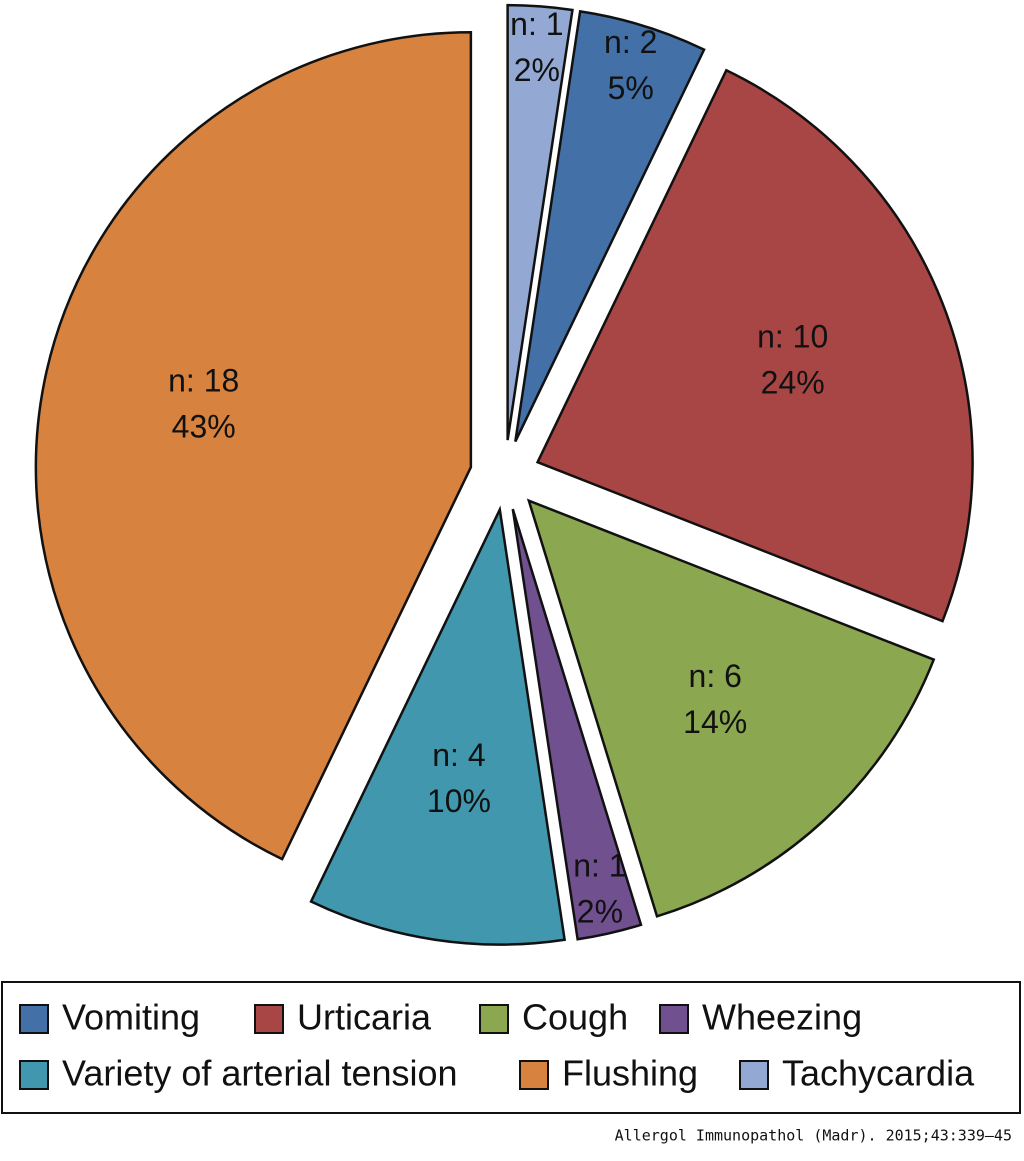 The image size is (1024, 1161). What do you see at coordinates (131, 1017) in the screenshot?
I see `legend-label: Vomiting` at bounding box center [131, 1017].